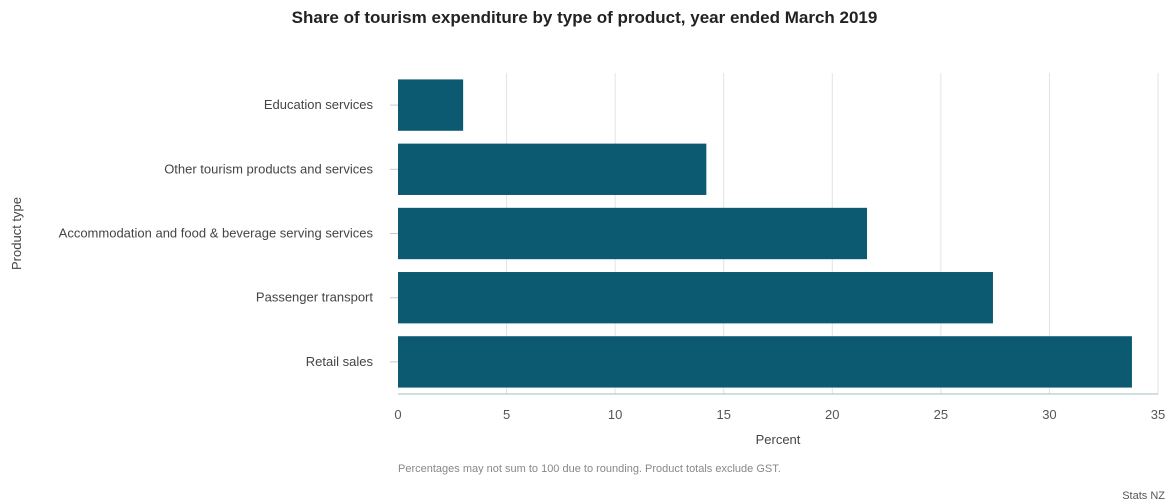  What do you see at coordinates (778, 439) in the screenshot?
I see `x-axis-title: Percent` at bounding box center [778, 439].